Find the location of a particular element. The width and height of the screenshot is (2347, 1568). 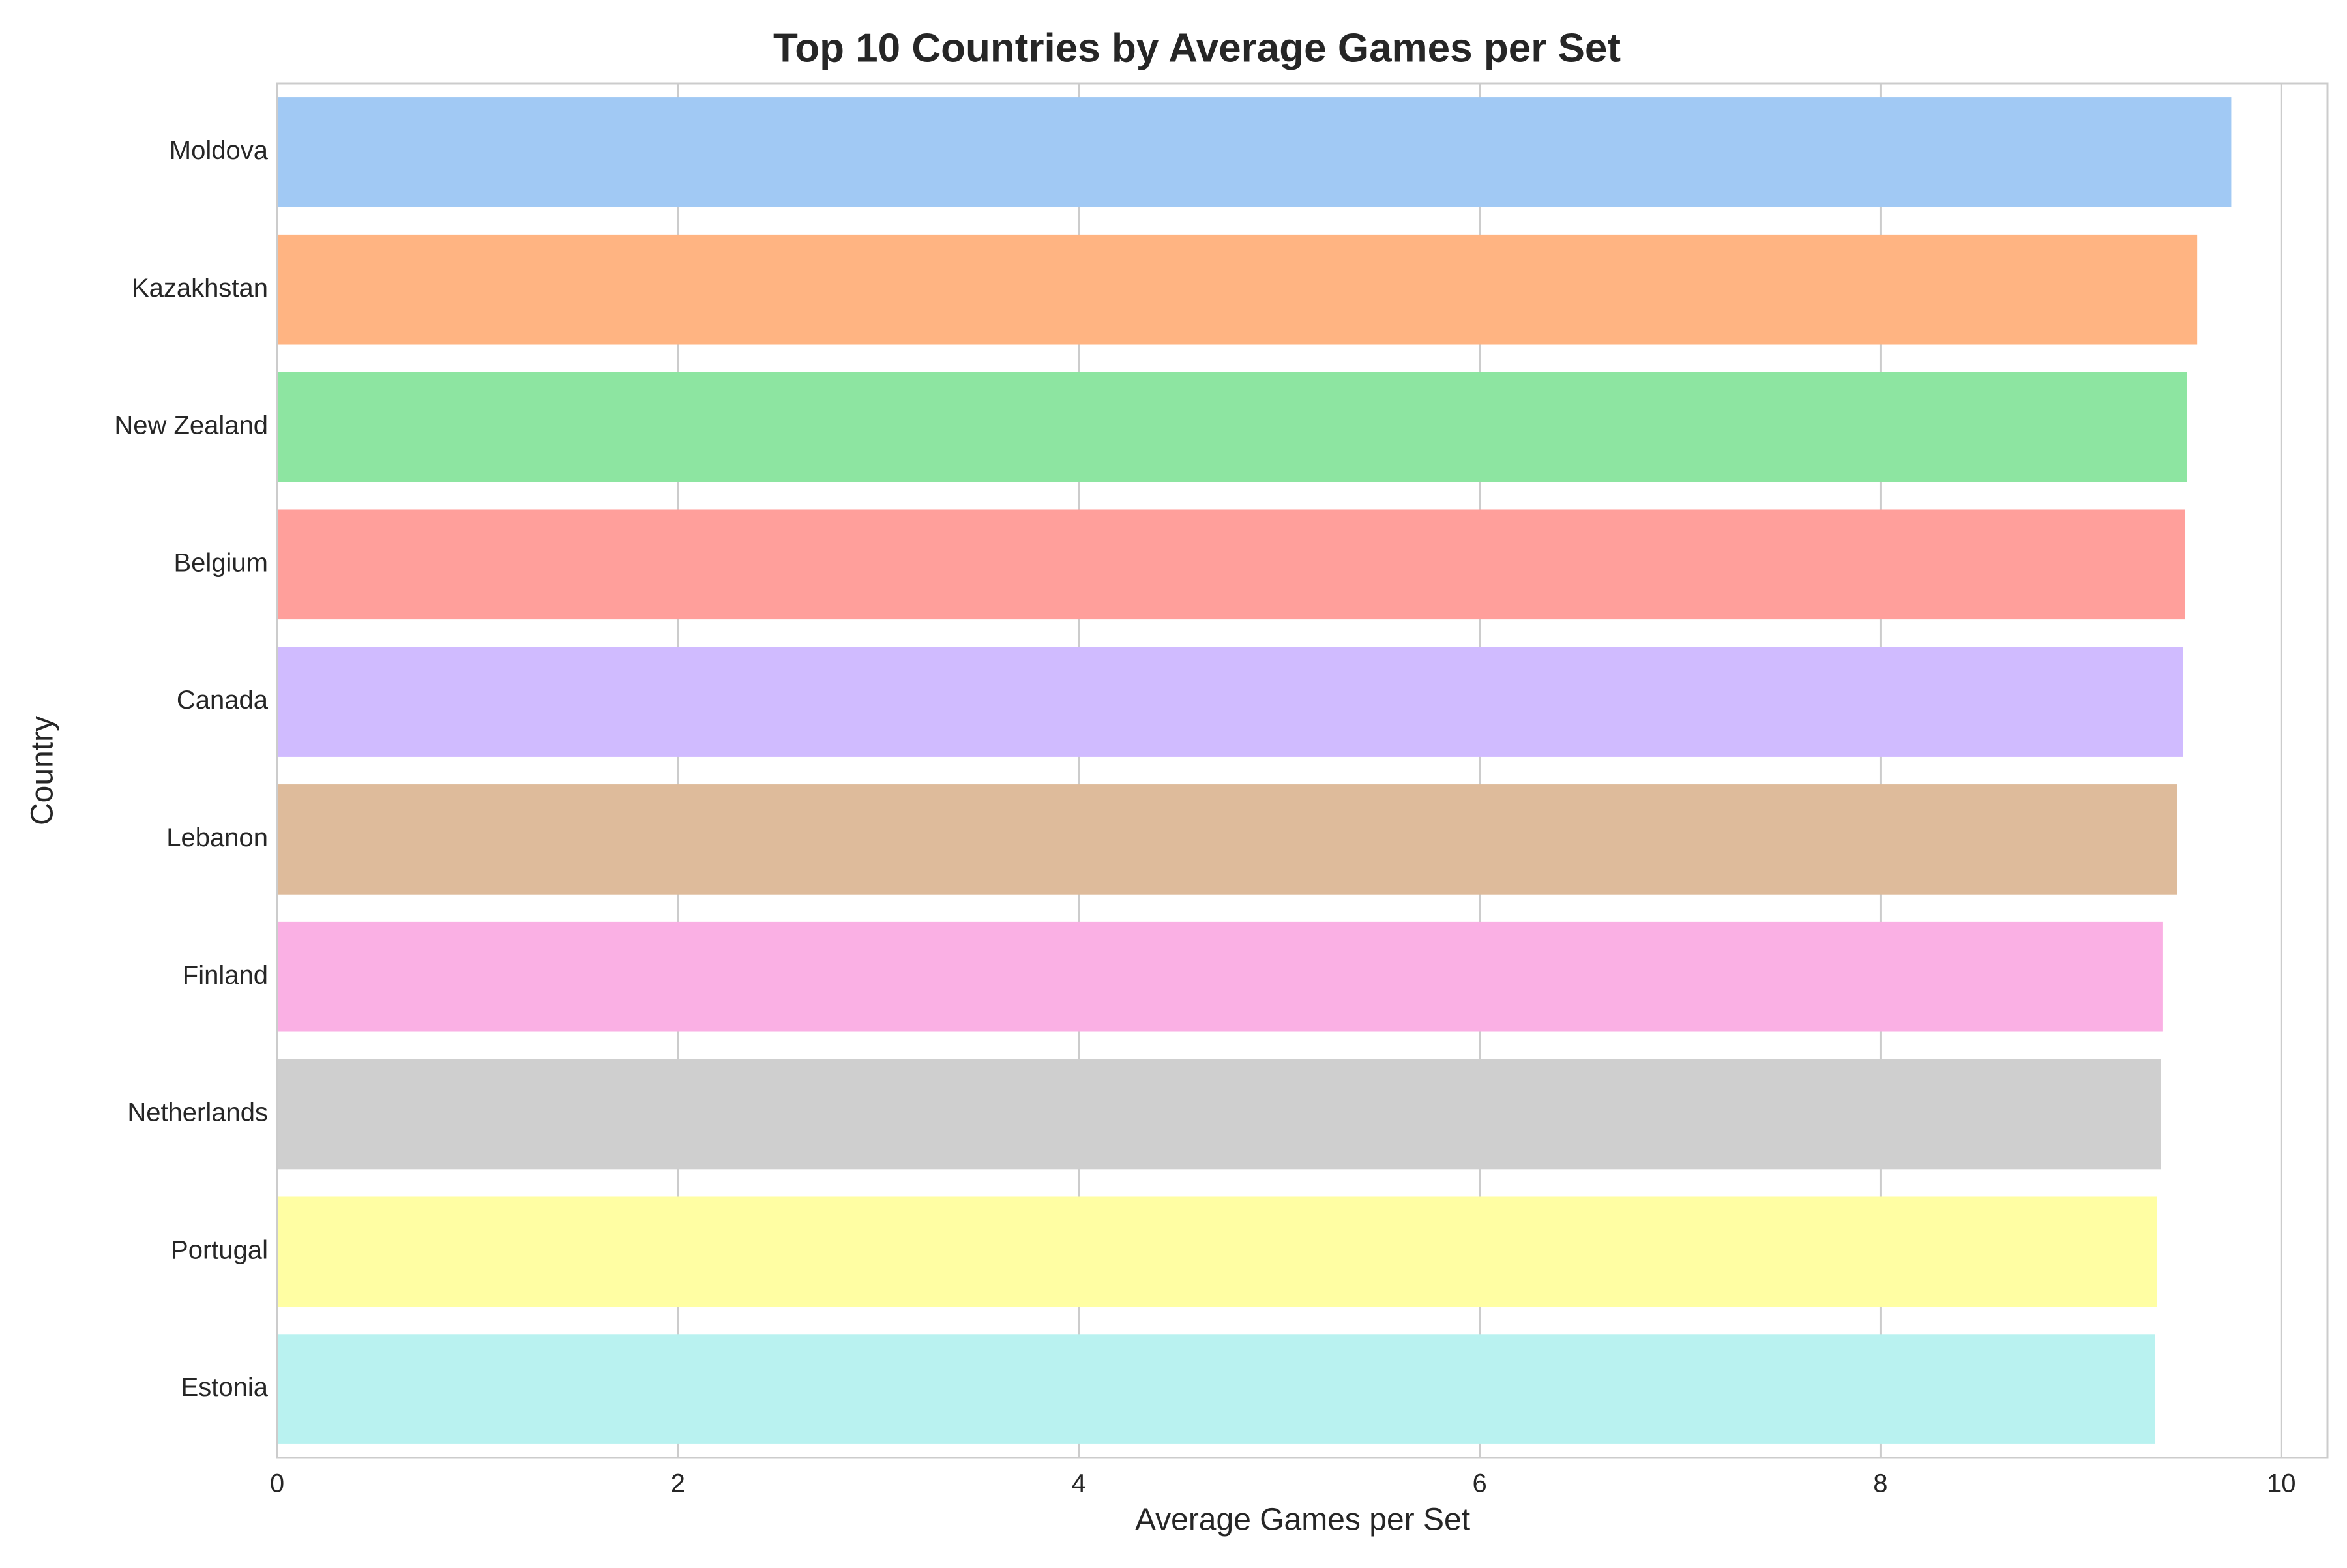

x-tick-label: 8 is located at coordinates (1880, 1484).